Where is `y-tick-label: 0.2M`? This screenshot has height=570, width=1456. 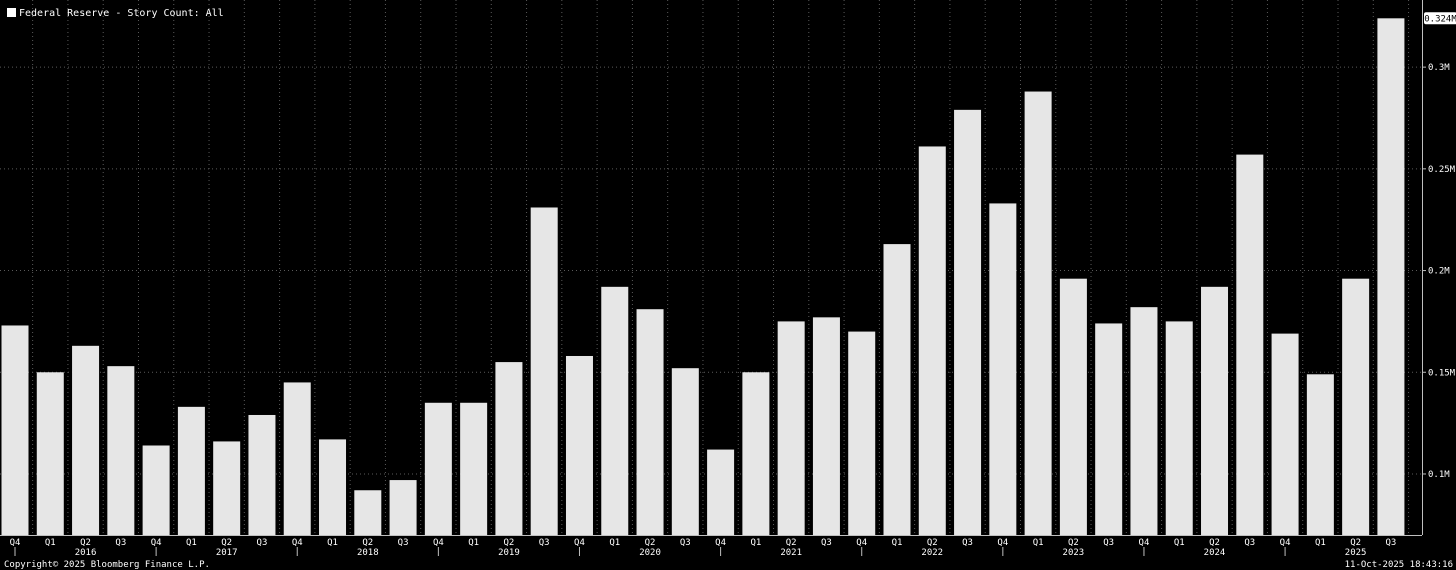
y-tick-label: 0.2M is located at coordinates (1439, 272).